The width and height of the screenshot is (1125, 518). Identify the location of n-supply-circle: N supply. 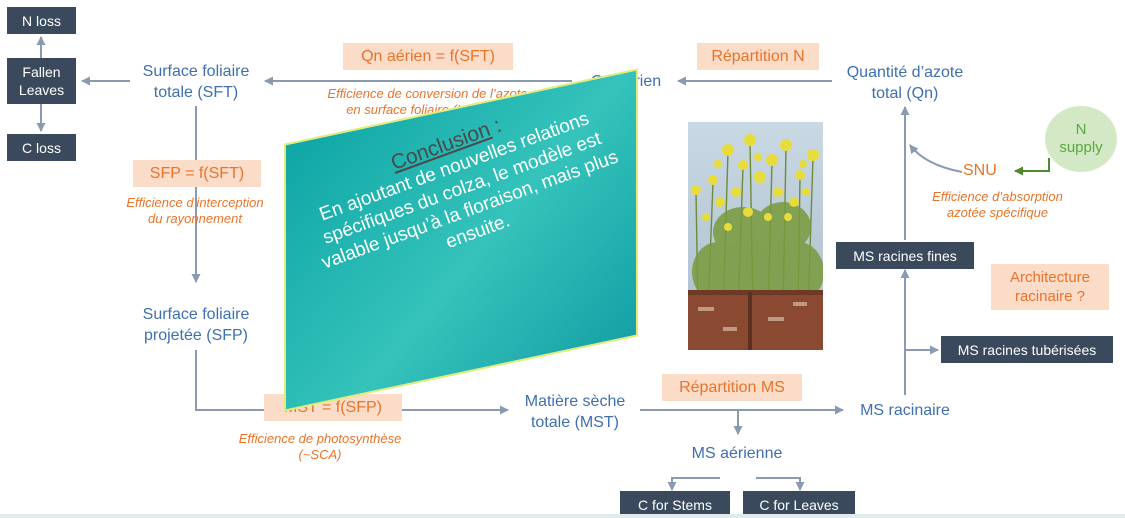
(1081, 139).